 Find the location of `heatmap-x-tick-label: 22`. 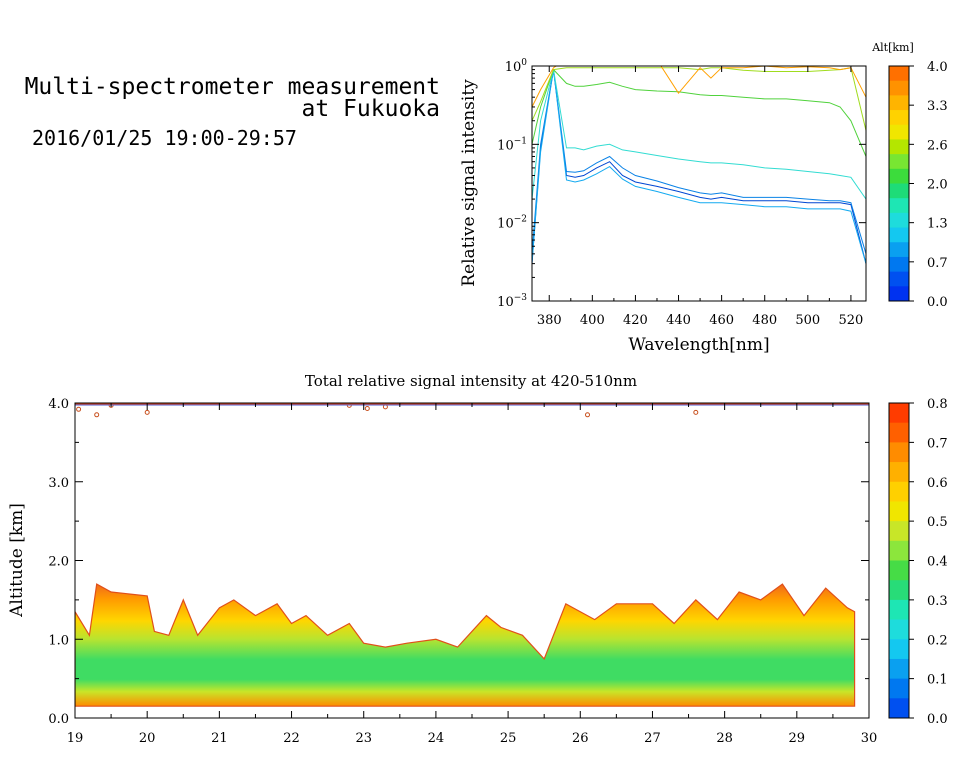

heatmap-x-tick-label: 22 is located at coordinates (291, 738).